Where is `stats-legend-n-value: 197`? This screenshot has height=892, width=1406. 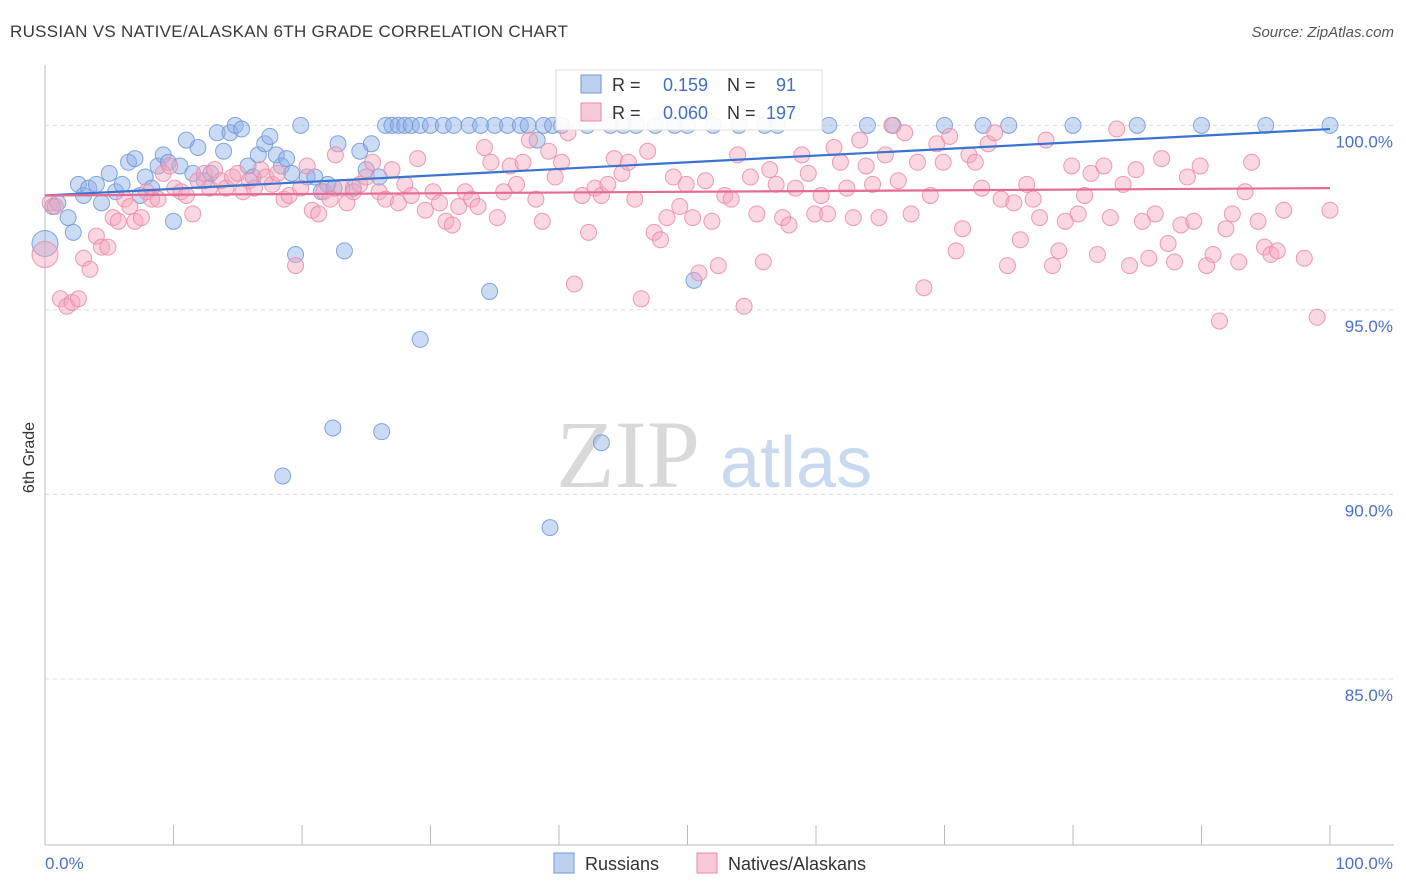
stats-legend-n-value: 197 is located at coordinates (781, 113).